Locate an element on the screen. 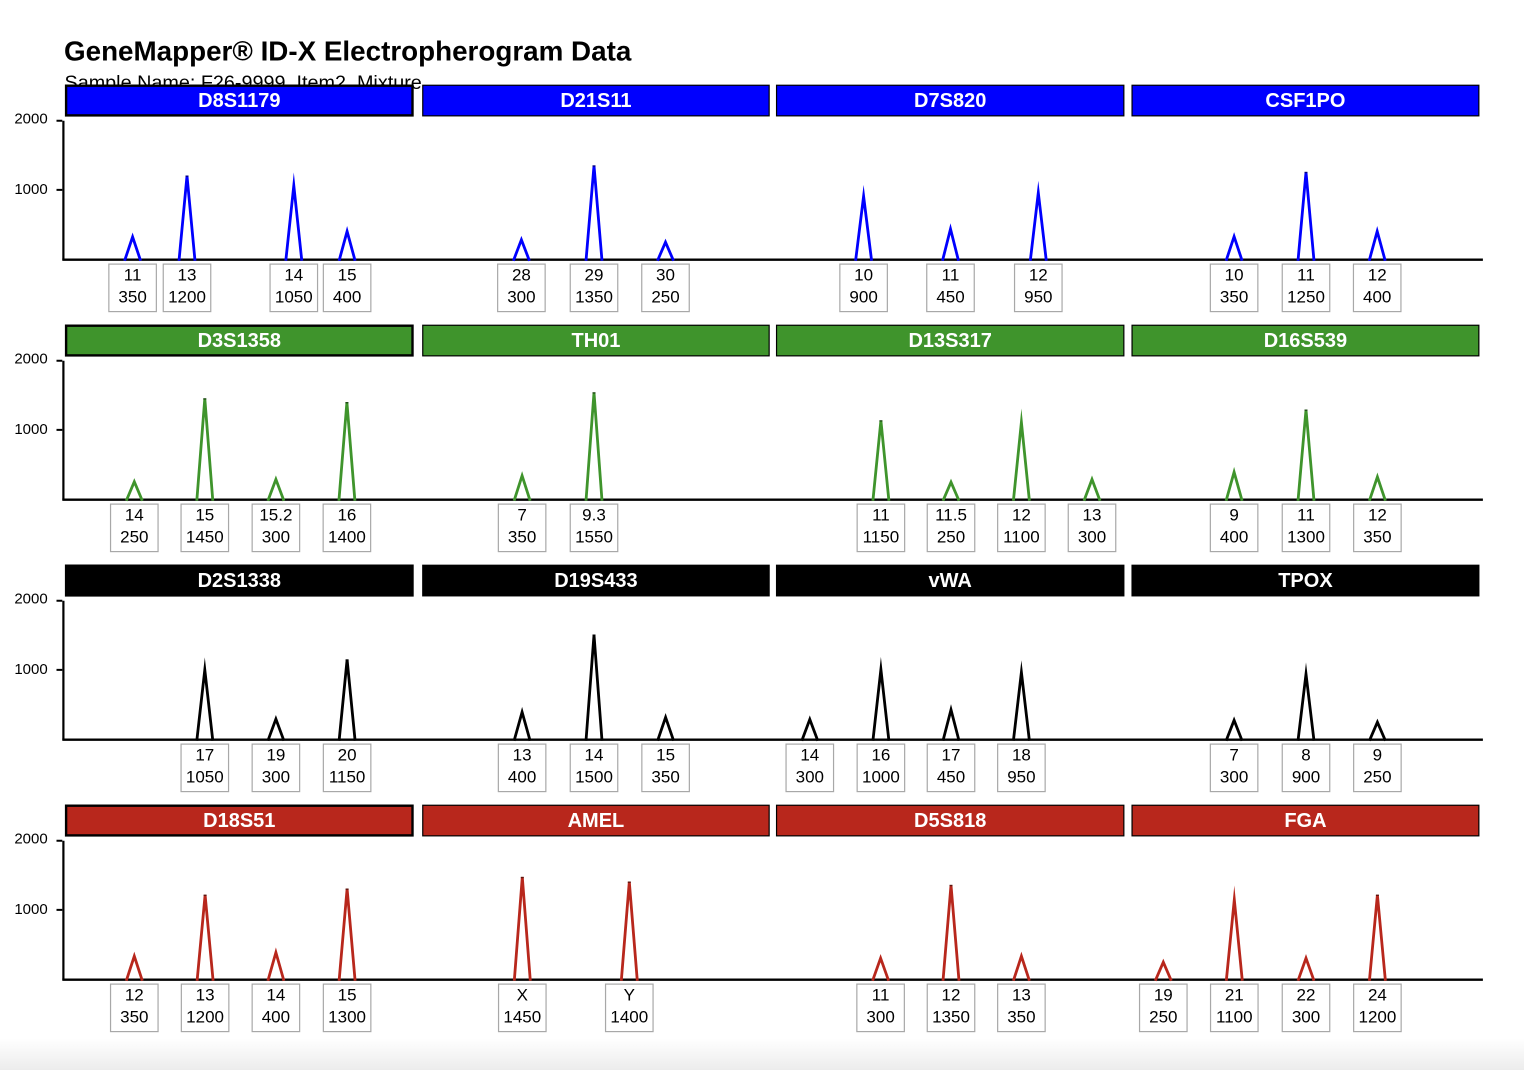 The height and width of the screenshot is (1070, 1524). svg-text: X is located at coordinates (522, 995).